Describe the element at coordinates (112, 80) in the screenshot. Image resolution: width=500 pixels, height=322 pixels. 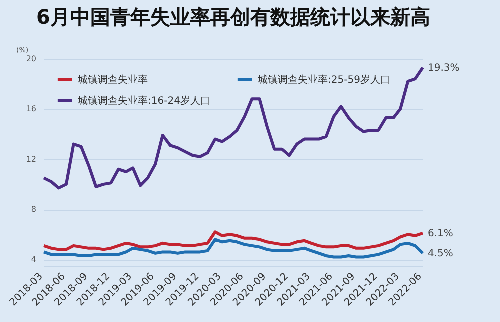
I see `legend-label: 城镇调查失业率` at that location.